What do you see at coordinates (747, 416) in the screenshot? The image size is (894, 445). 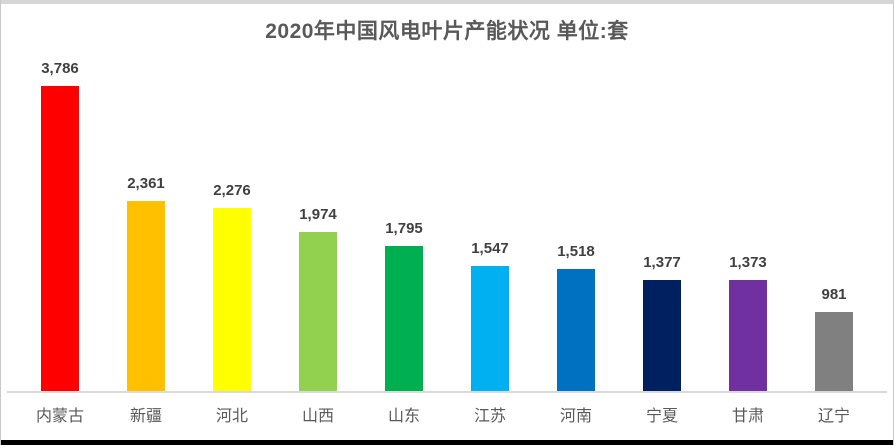 I see `x-axis-label: 甘肃` at bounding box center [747, 416].